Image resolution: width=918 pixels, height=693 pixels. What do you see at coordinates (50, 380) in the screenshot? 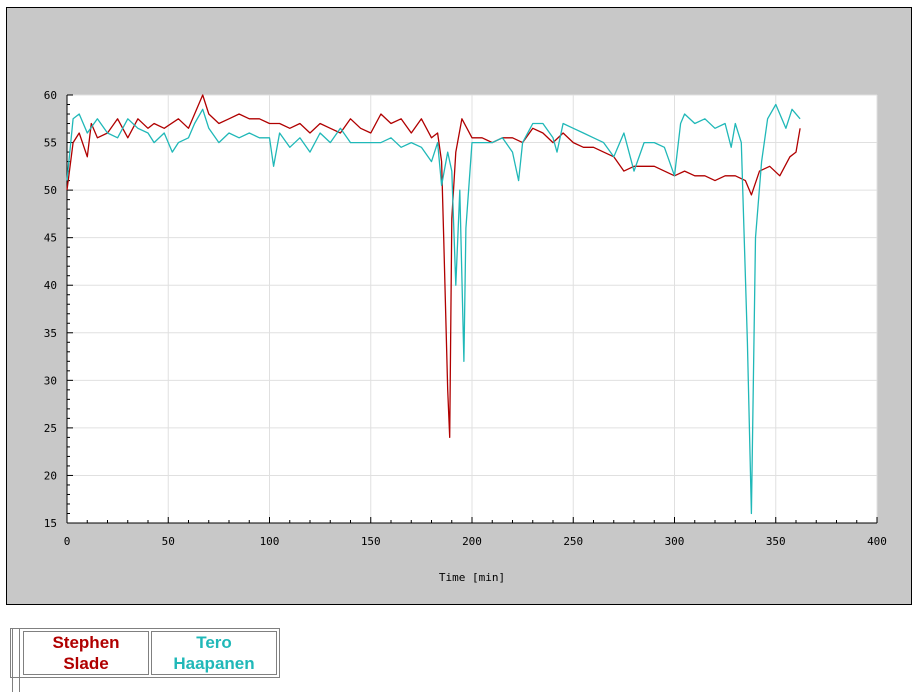
I see `y-tick-label: 30` at bounding box center [50, 380].